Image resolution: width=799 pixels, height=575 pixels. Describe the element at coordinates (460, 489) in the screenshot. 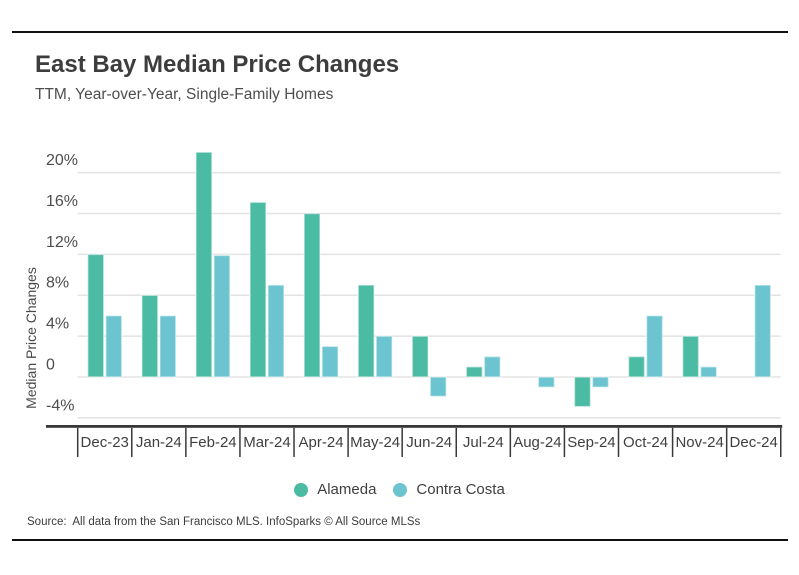

I see `legend-label: Contra Costa` at that location.